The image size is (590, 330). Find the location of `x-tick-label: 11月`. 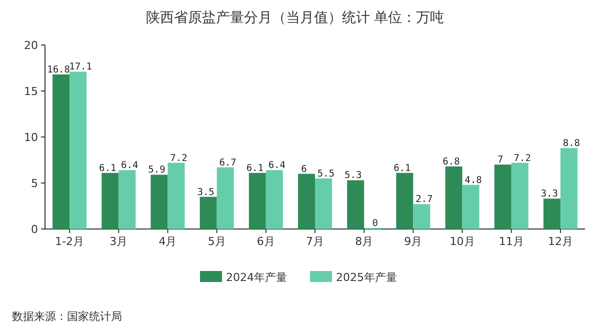

x-tick-label: 11月 is located at coordinates (511, 241).